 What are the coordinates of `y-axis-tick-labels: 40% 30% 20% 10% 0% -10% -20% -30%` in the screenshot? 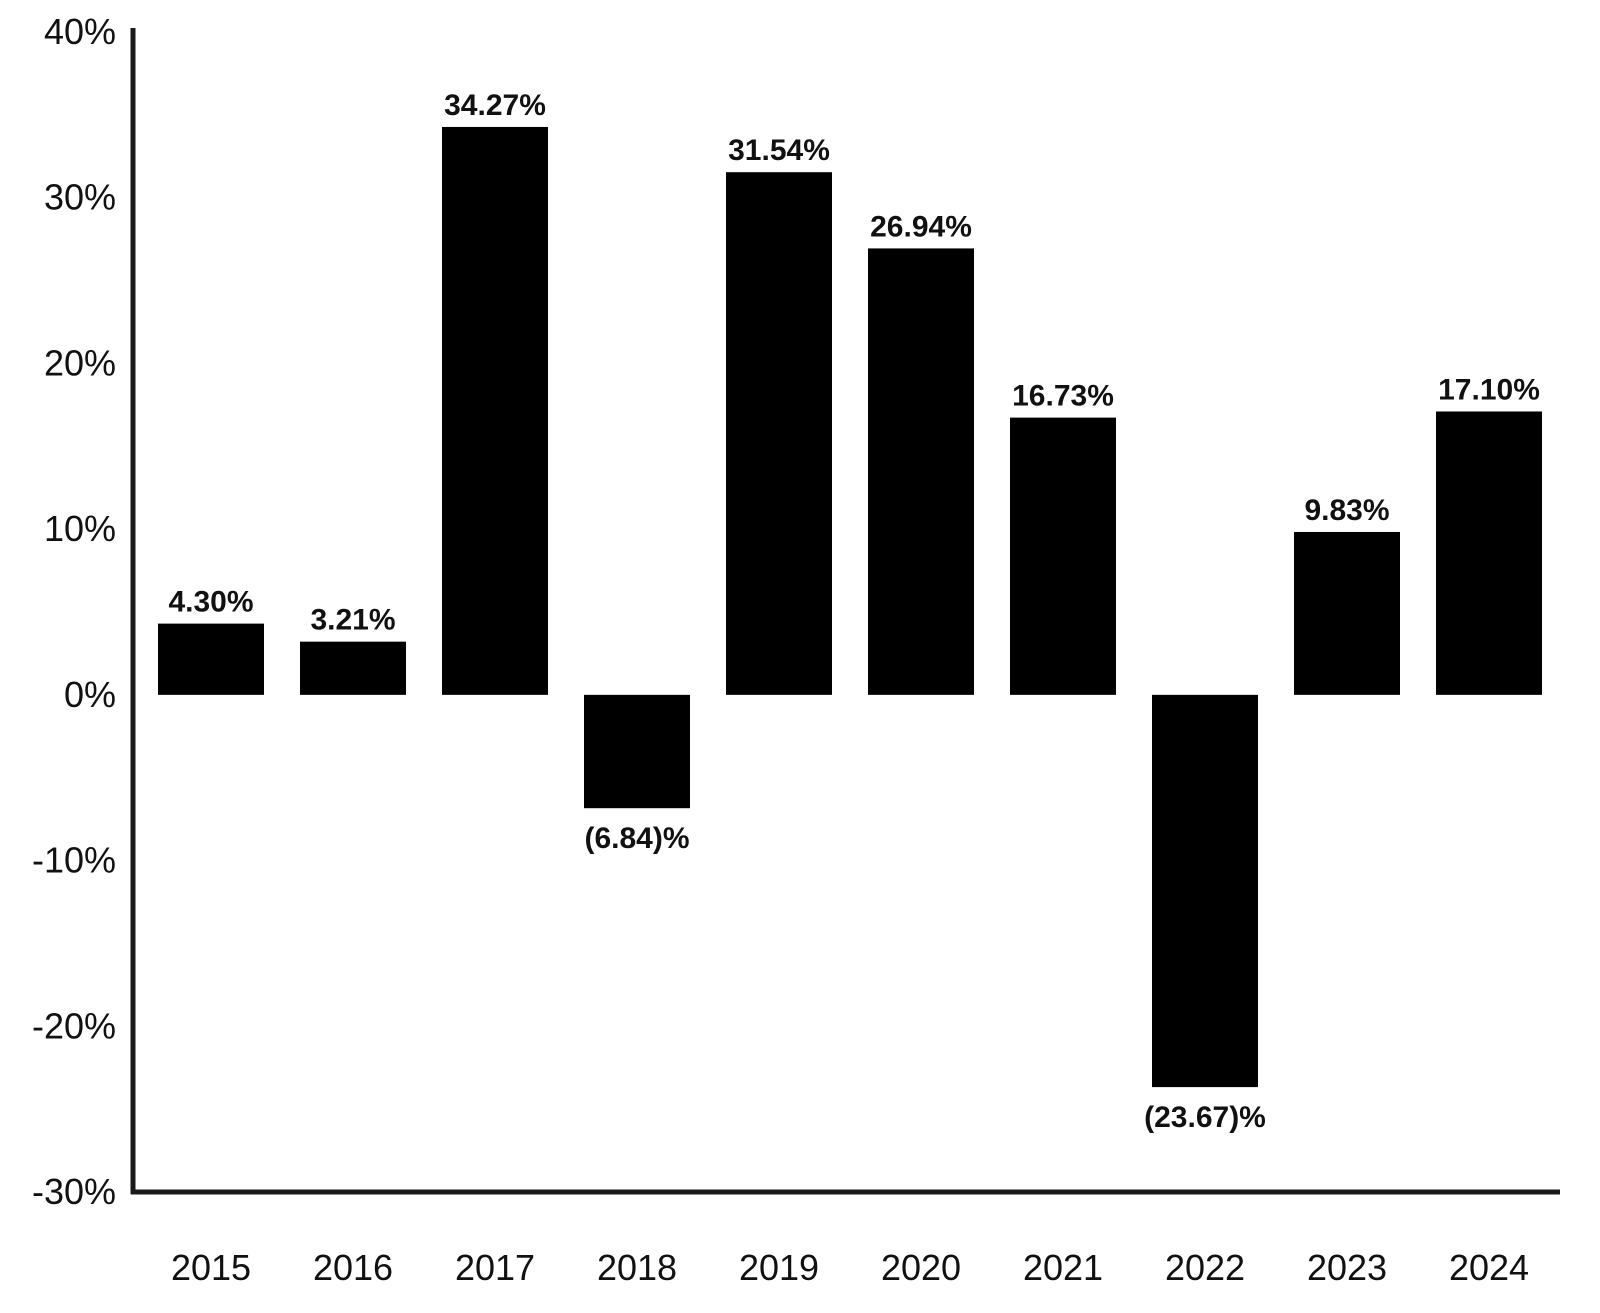 It's located at (74, 611).